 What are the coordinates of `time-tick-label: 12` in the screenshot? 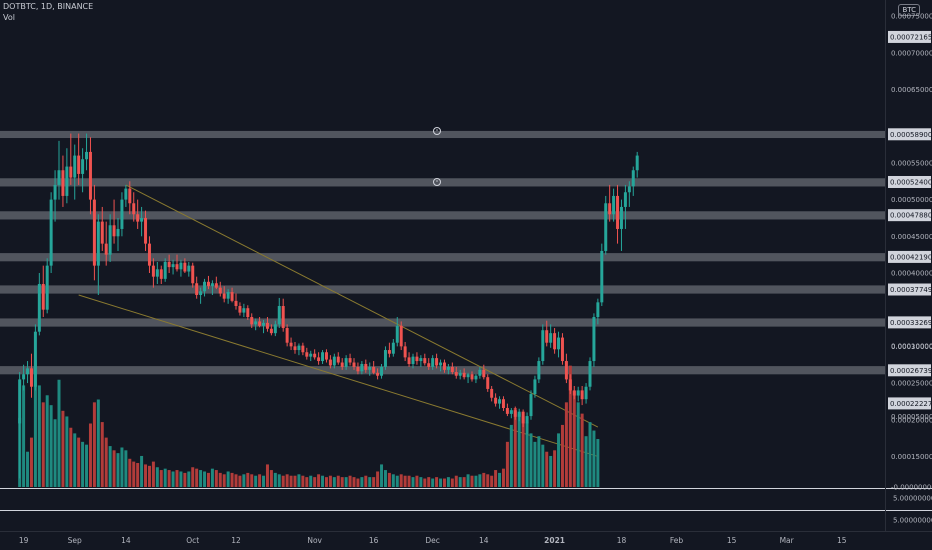 It's located at (236, 540).